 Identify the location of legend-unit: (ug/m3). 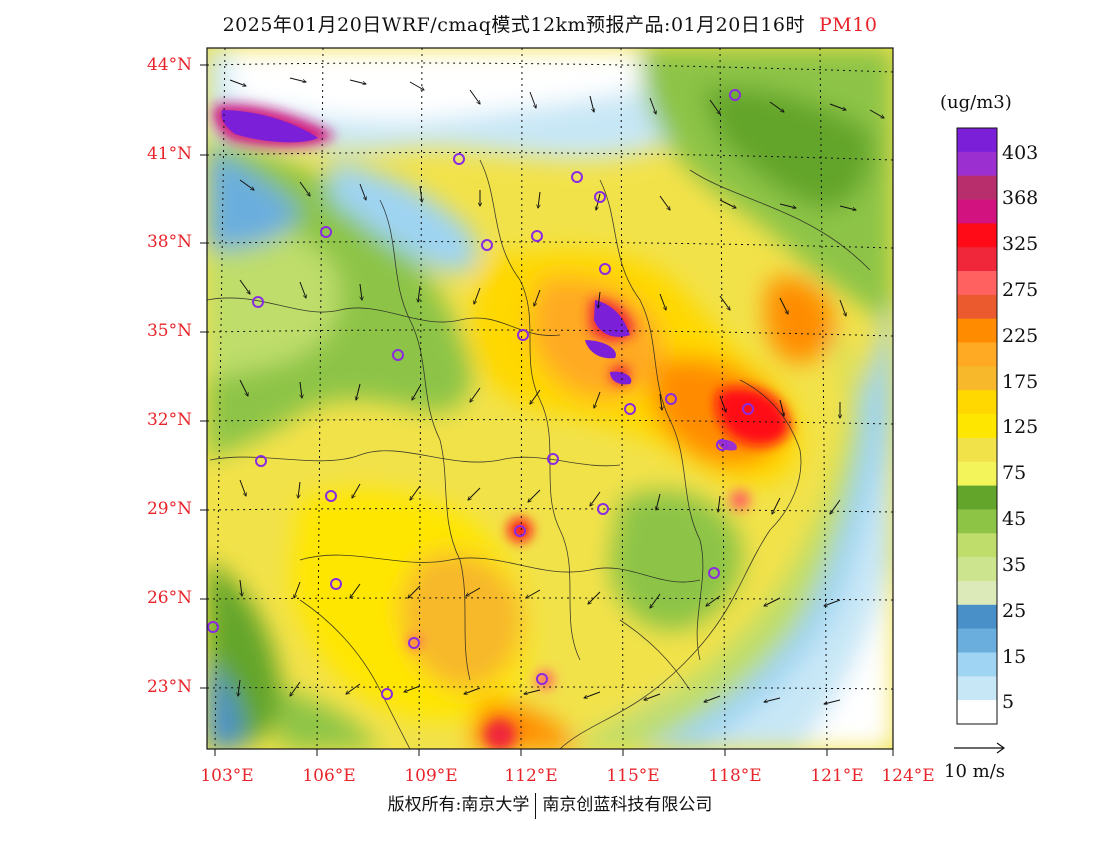
(976, 102).